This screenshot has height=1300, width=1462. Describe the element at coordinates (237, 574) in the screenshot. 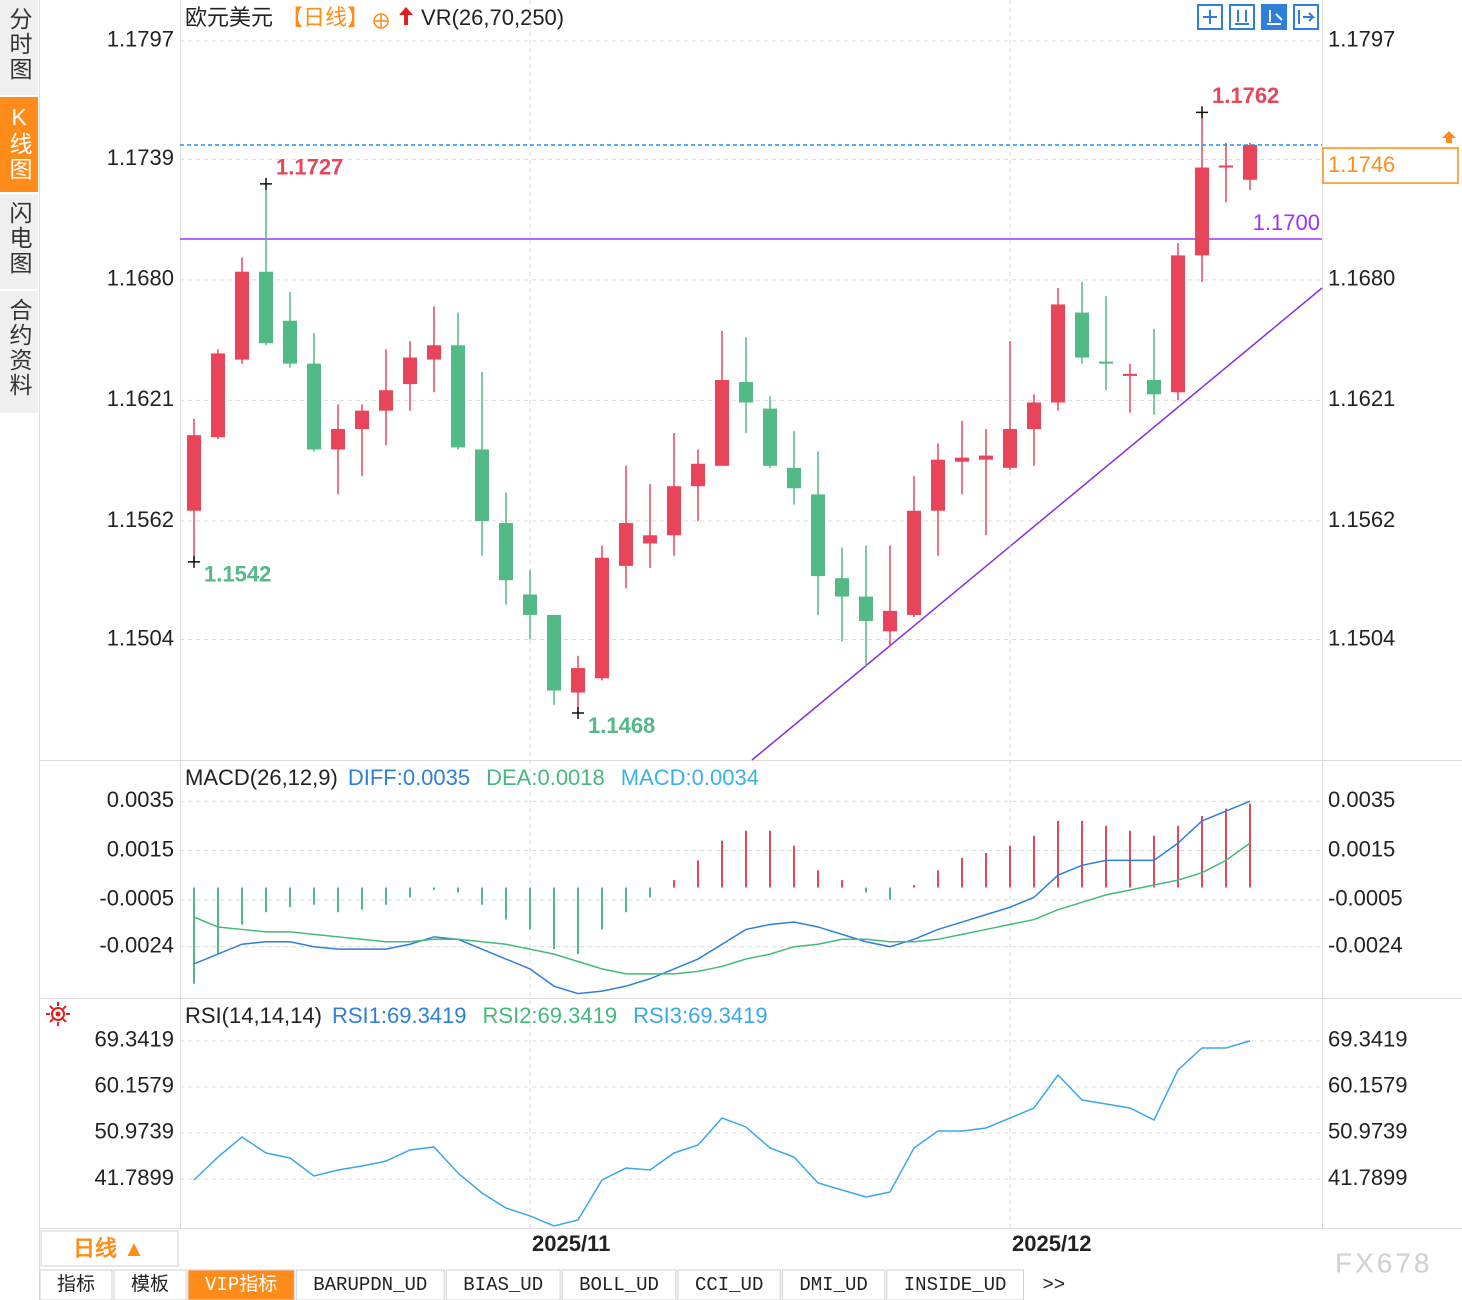

I see `marker-label: 1.1542` at that location.